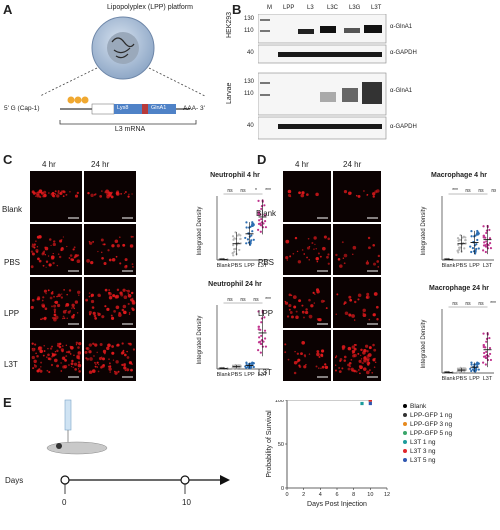  What do you see at coordinates (236, 266) in the screenshot?
I see `x-tick-label: PBS` at bounding box center [236, 266].